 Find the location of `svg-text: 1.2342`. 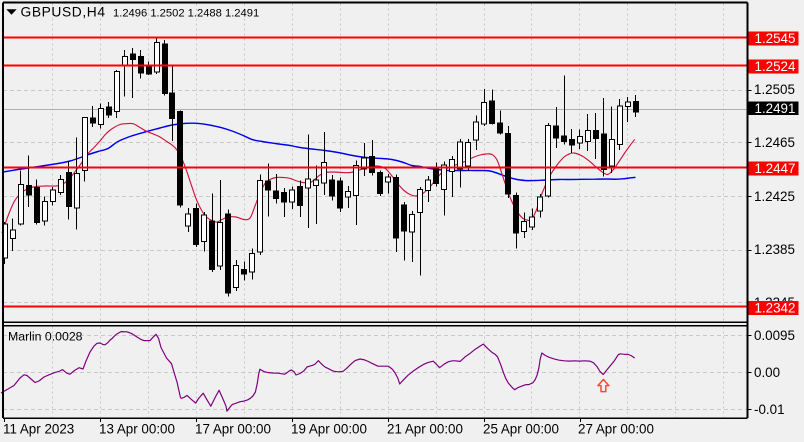

svg-text: 1.2342 is located at coordinates (775, 308).